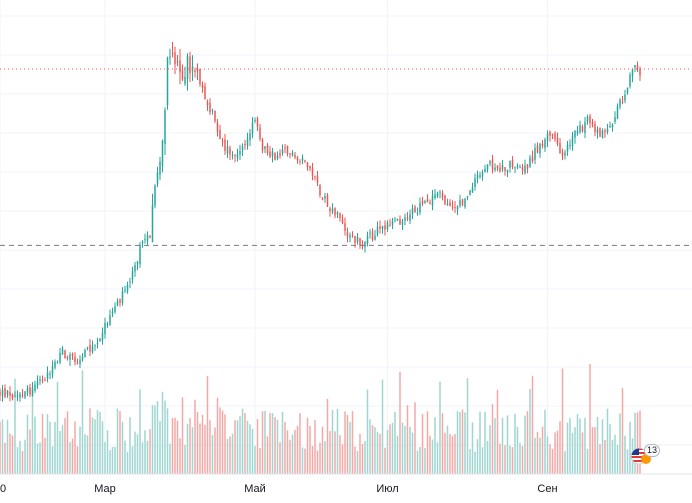 This screenshot has width=692, height=503. Describe the element at coordinates (642, 456) in the screenshot. I see `us-flag-icon` at that location.